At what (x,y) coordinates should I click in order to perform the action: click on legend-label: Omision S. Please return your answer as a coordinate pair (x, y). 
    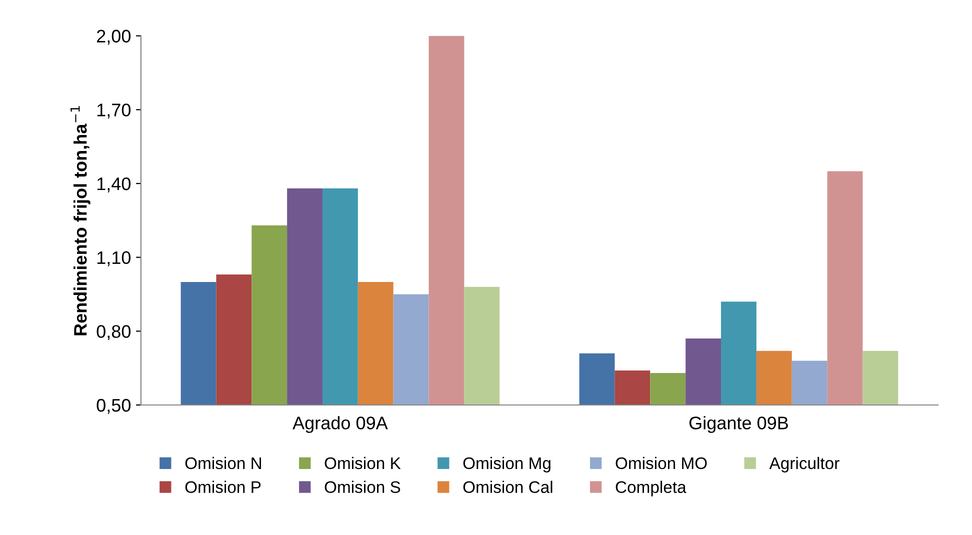
    Looking at the image, I should click on (362, 487).